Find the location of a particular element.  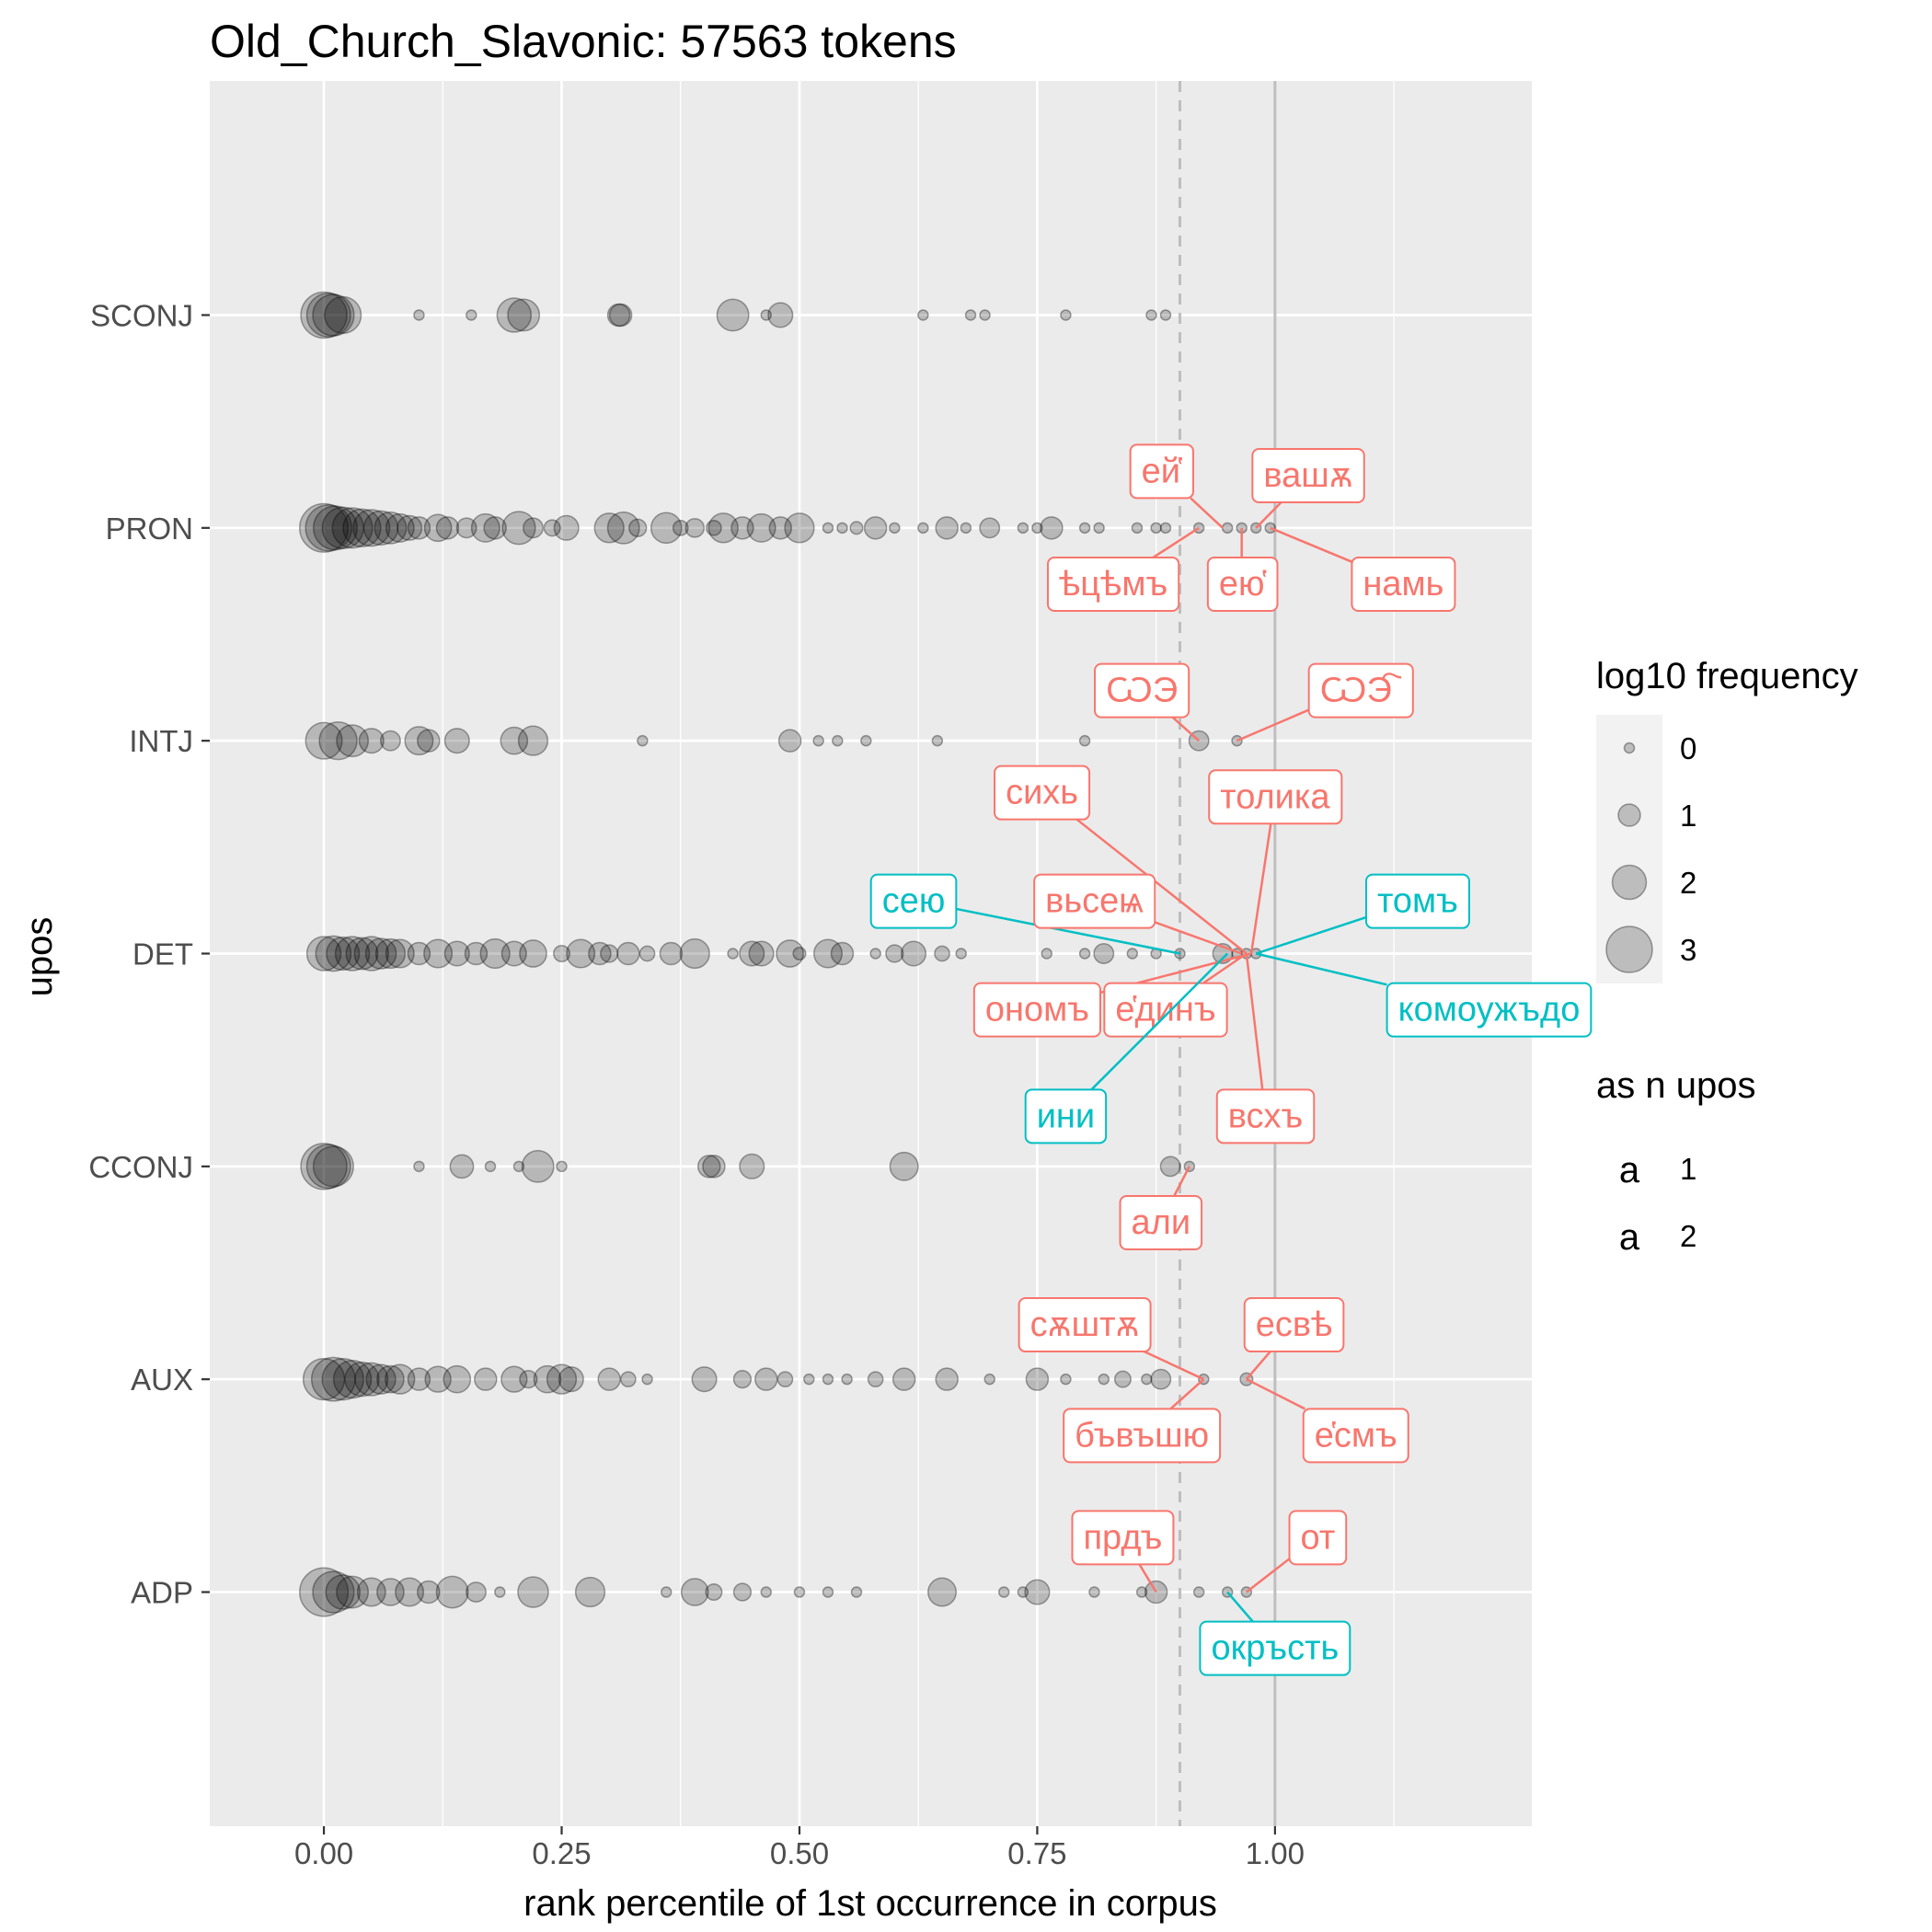

text-label-text: ѠЭ҇ is located at coordinates (1361, 691).